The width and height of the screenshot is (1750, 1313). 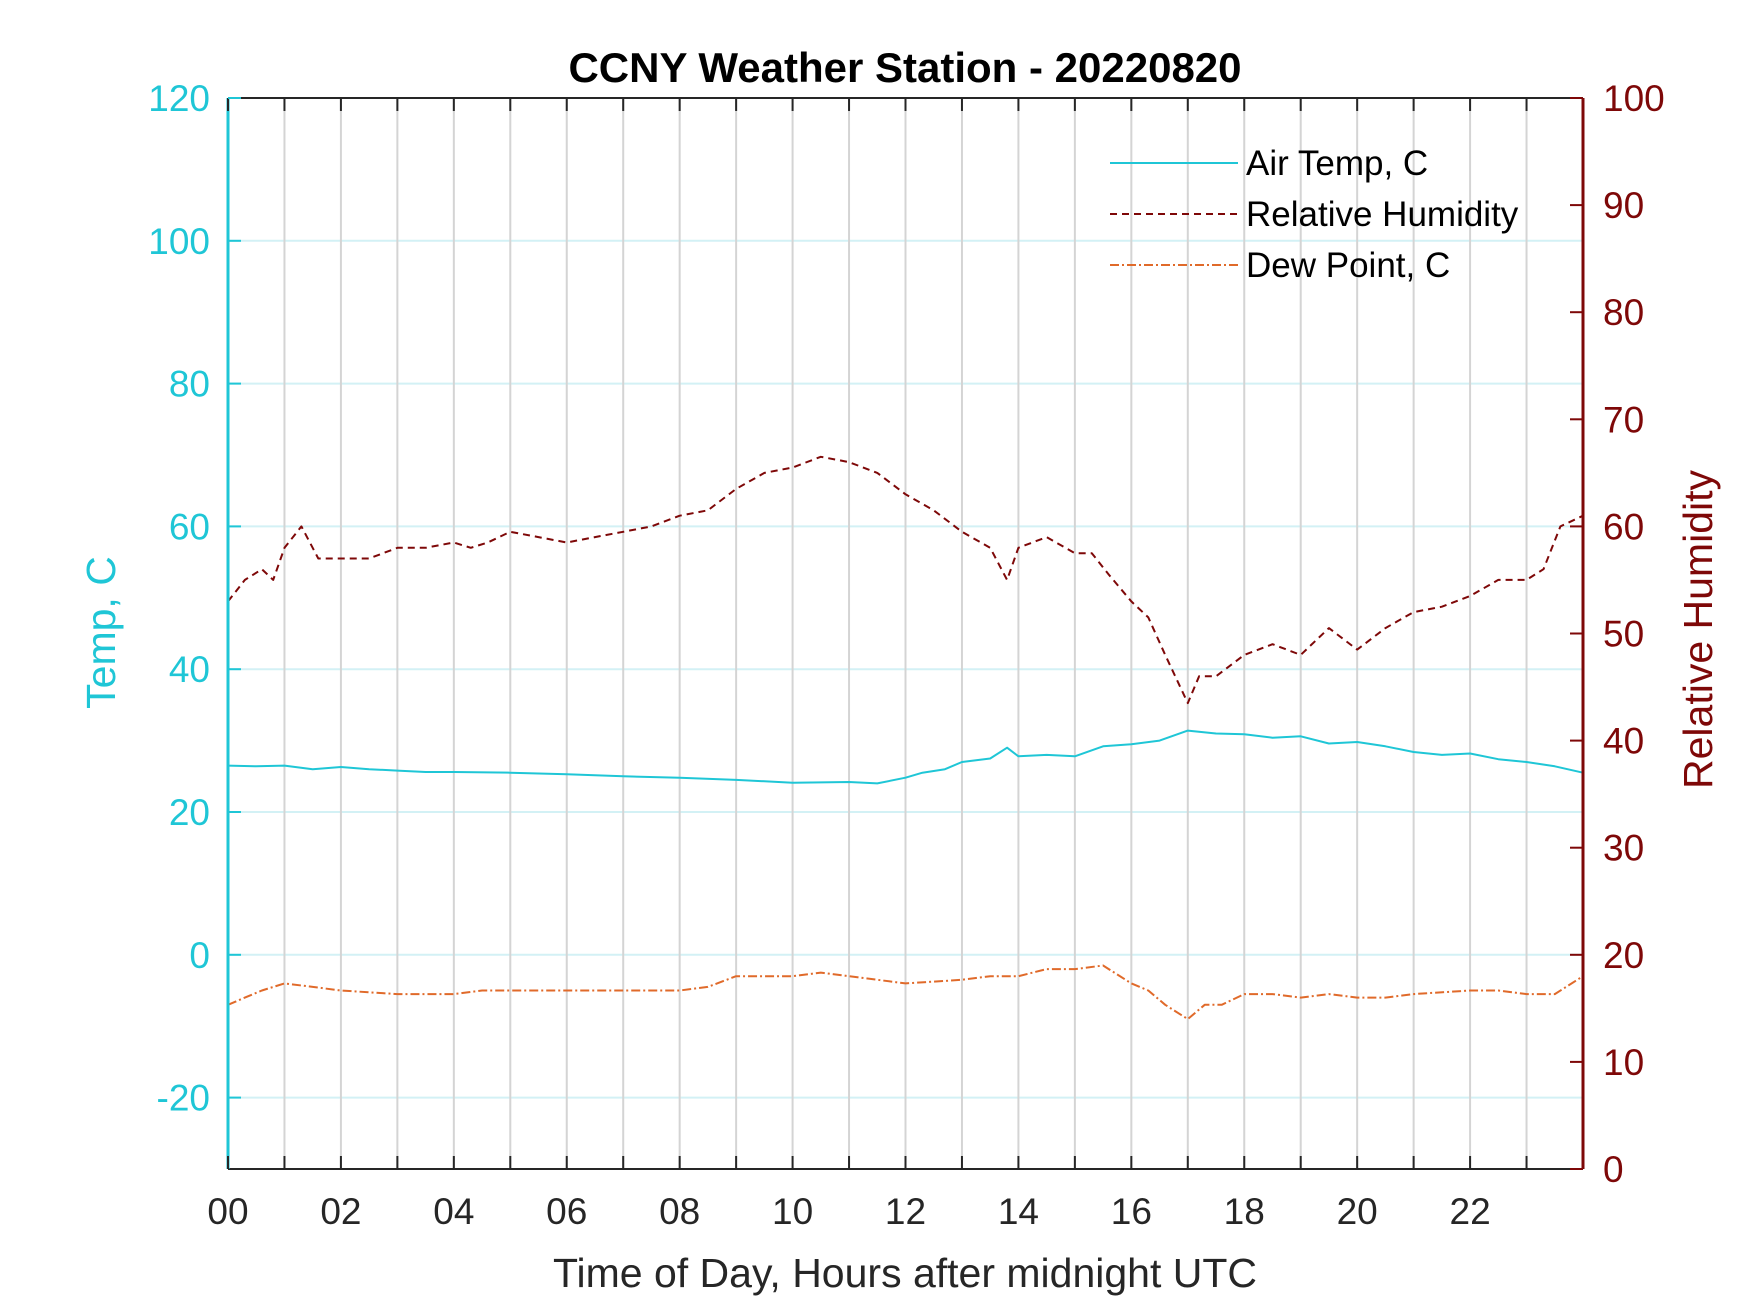 What do you see at coordinates (905, 757) in the screenshot?
I see `series-line-air-temp` at bounding box center [905, 757].